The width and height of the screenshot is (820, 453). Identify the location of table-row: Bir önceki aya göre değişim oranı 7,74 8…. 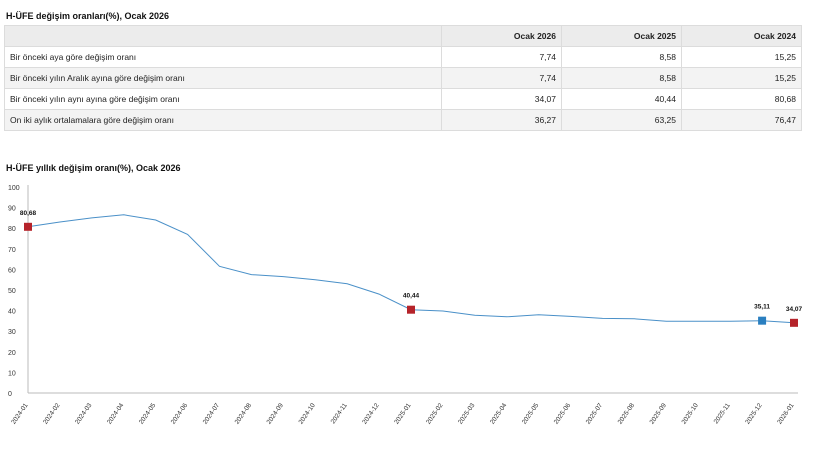
(403, 57).